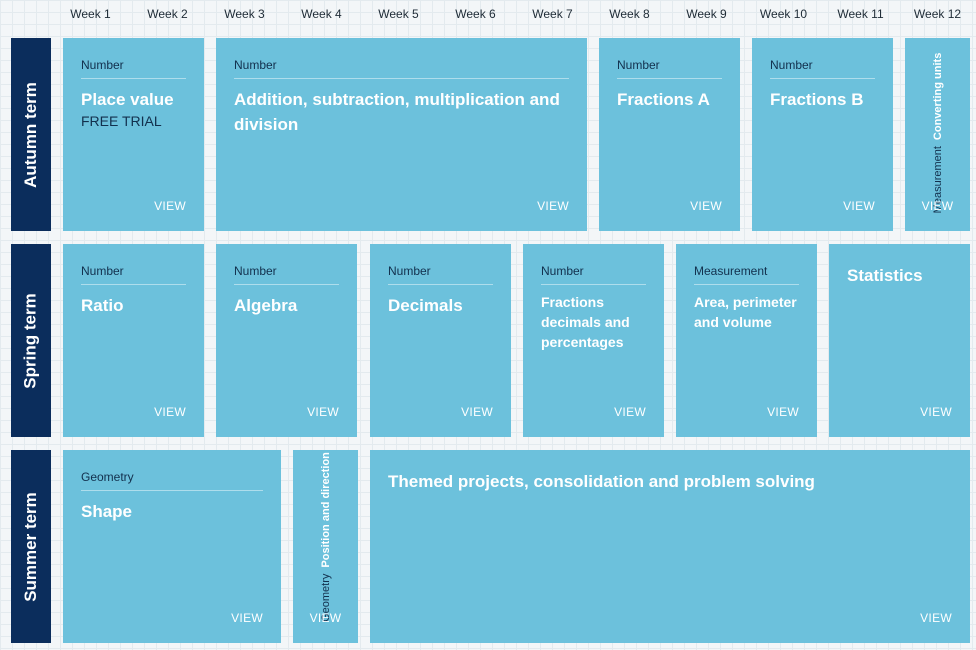  What do you see at coordinates (127, 99) in the screenshot?
I see `unit-title: Place value` at bounding box center [127, 99].